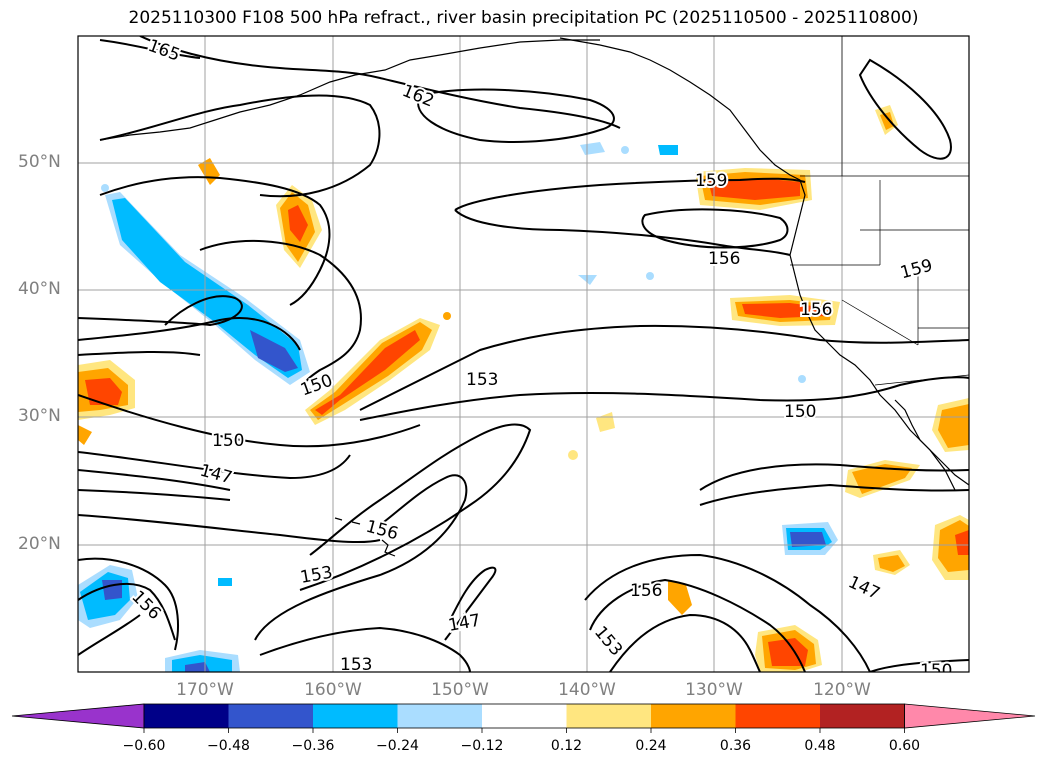  Describe the element at coordinates (144, 746) in the screenshot. I see `colorbar-tick-label: −0.60` at that location.